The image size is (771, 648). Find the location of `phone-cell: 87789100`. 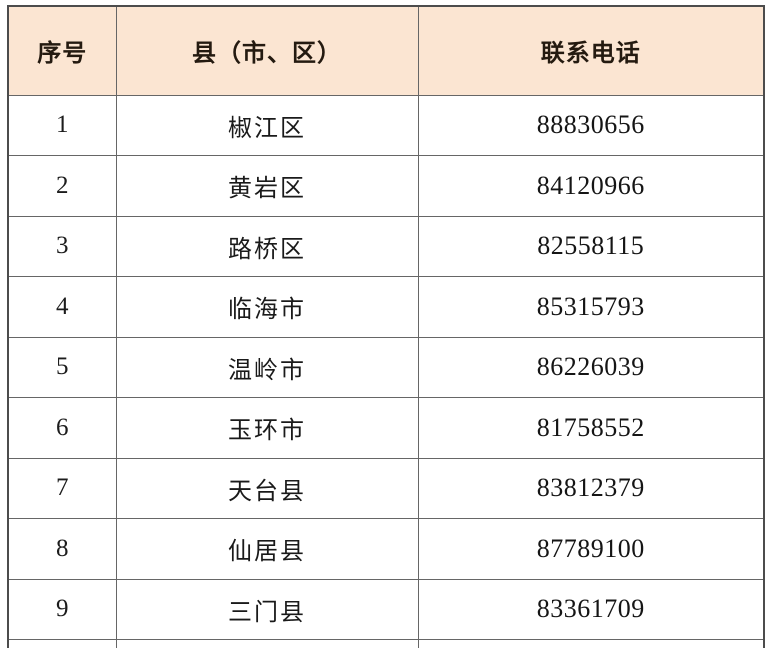

phone-cell: 87789100 is located at coordinates (591, 549).